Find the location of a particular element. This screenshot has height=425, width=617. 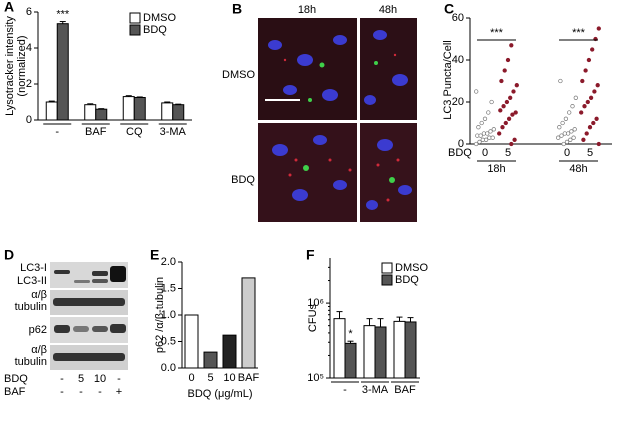

band-label: p62 is located at coordinates (38, 330).